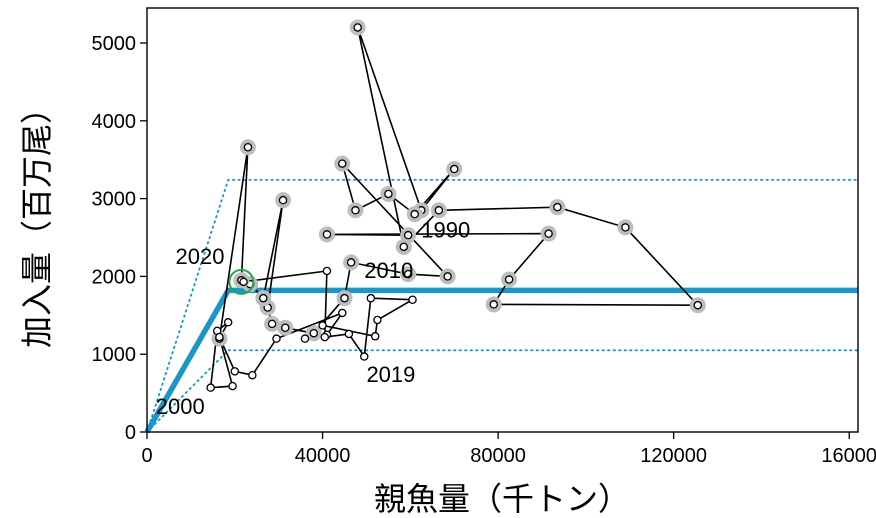 This screenshot has height=518, width=876. I want to click on x-axis-title: 親魚量（千トン）, so click(502, 499).